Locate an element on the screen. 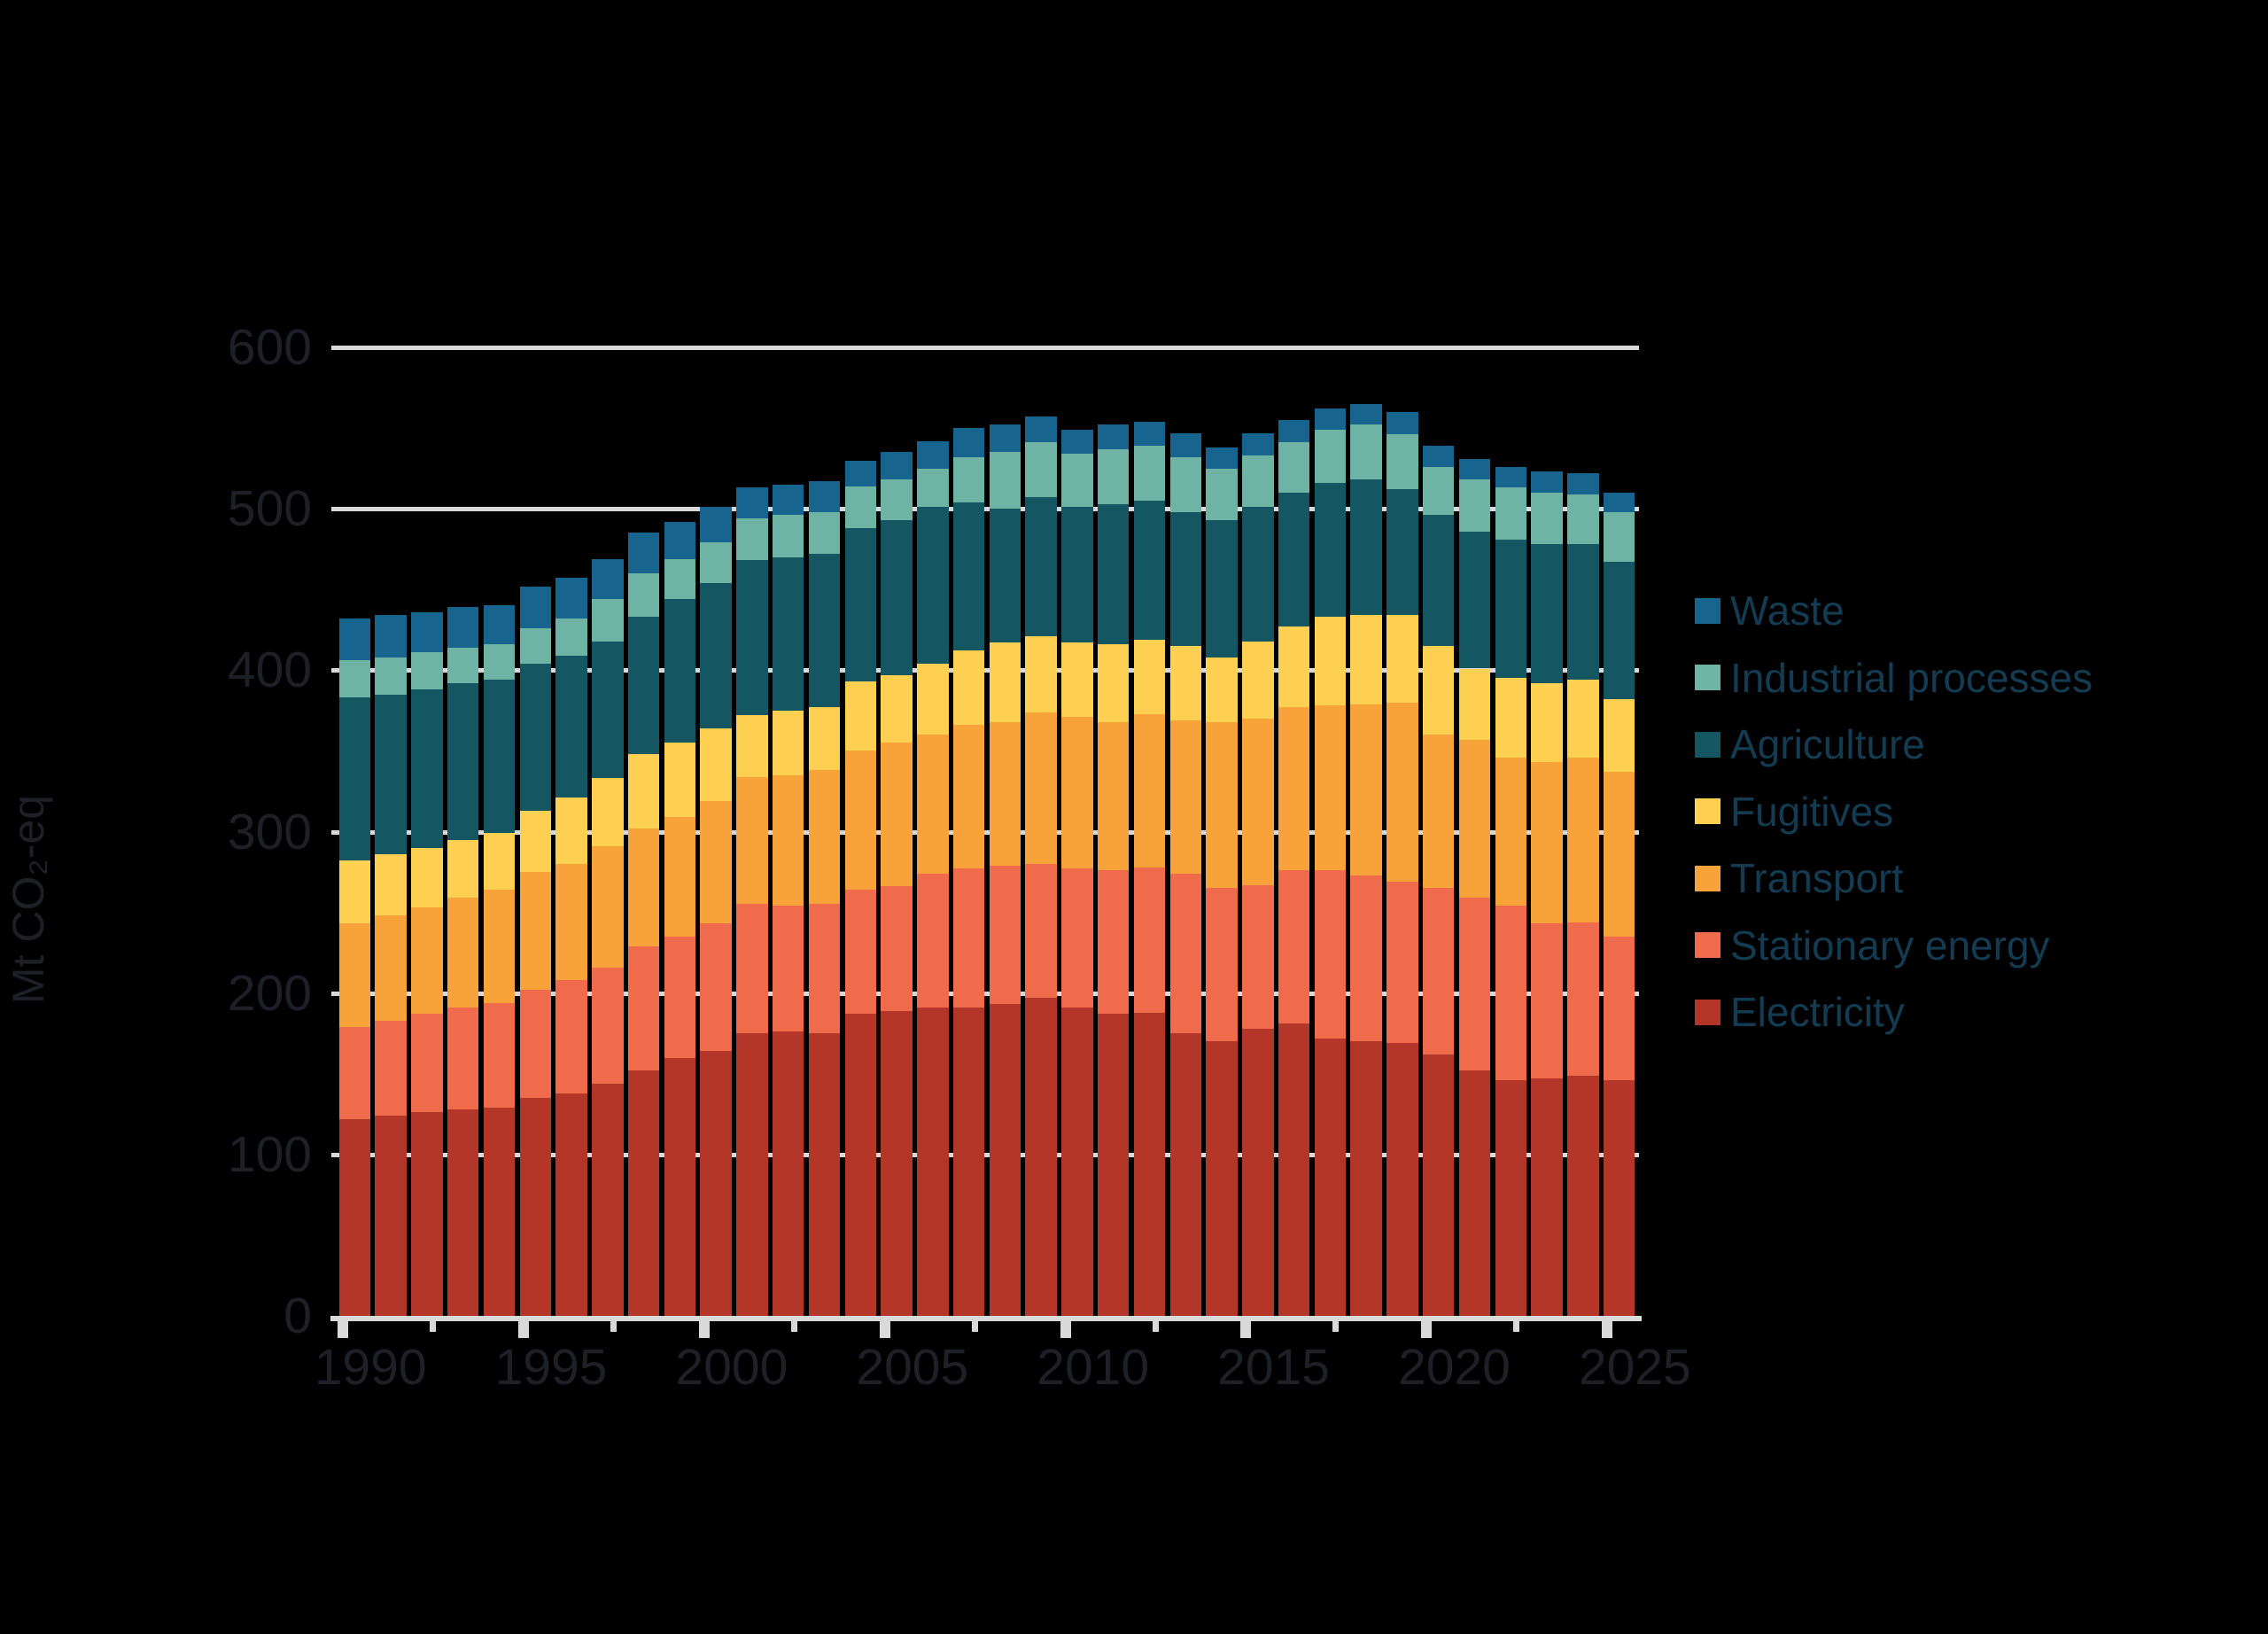  legend-item-agriculture: Agriculture is located at coordinates (1810, 744).